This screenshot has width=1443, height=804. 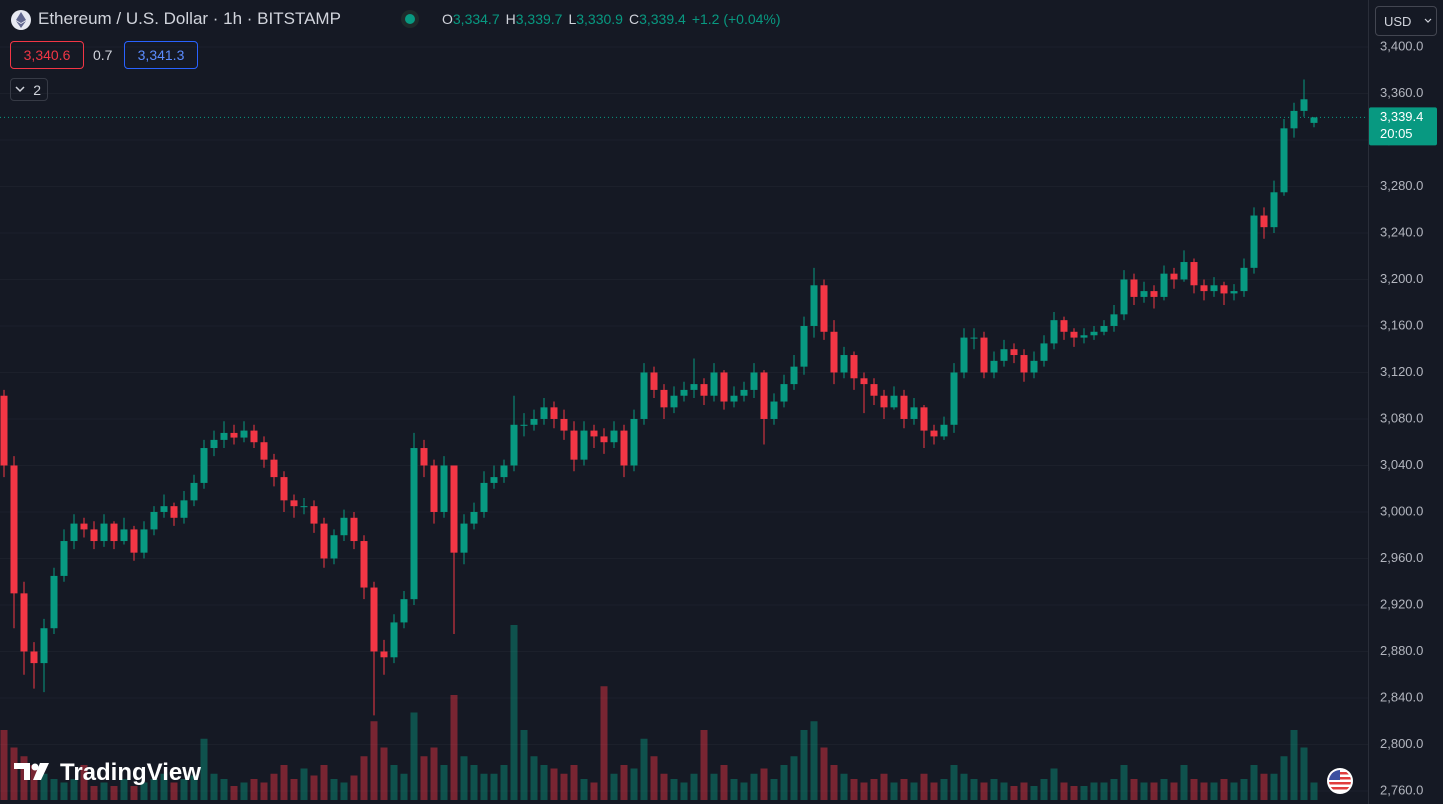 What do you see at coordinates (29, 89) in the screenshot?
I see `indicators-toggle: 2` at bounding box center [29, 89].